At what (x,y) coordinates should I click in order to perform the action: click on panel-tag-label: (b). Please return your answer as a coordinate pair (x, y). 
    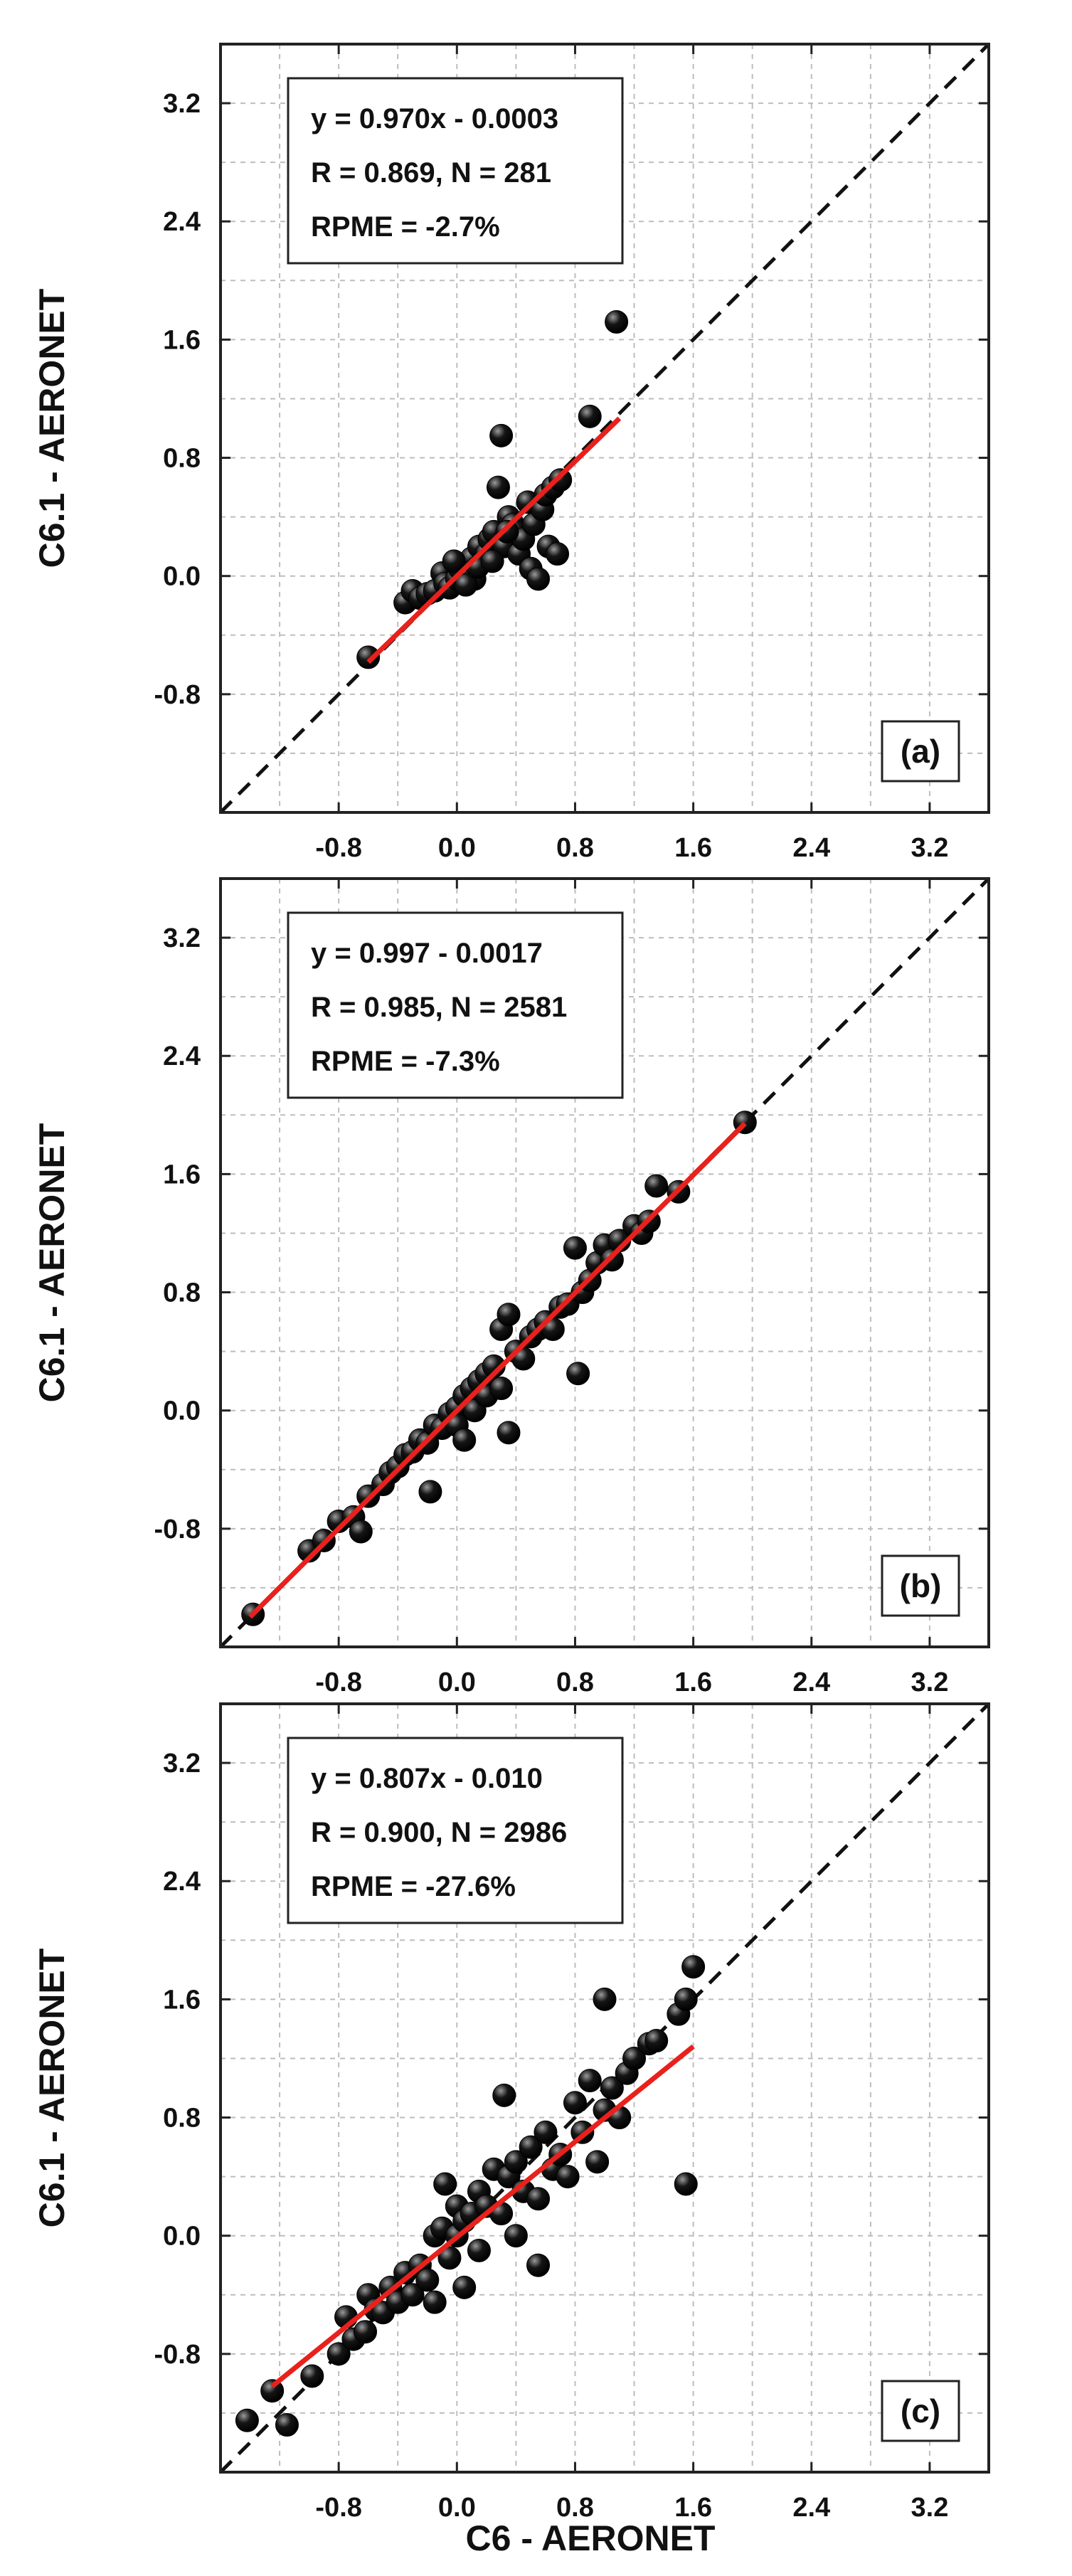
    Looking at the image, I should click on (921, 1585).